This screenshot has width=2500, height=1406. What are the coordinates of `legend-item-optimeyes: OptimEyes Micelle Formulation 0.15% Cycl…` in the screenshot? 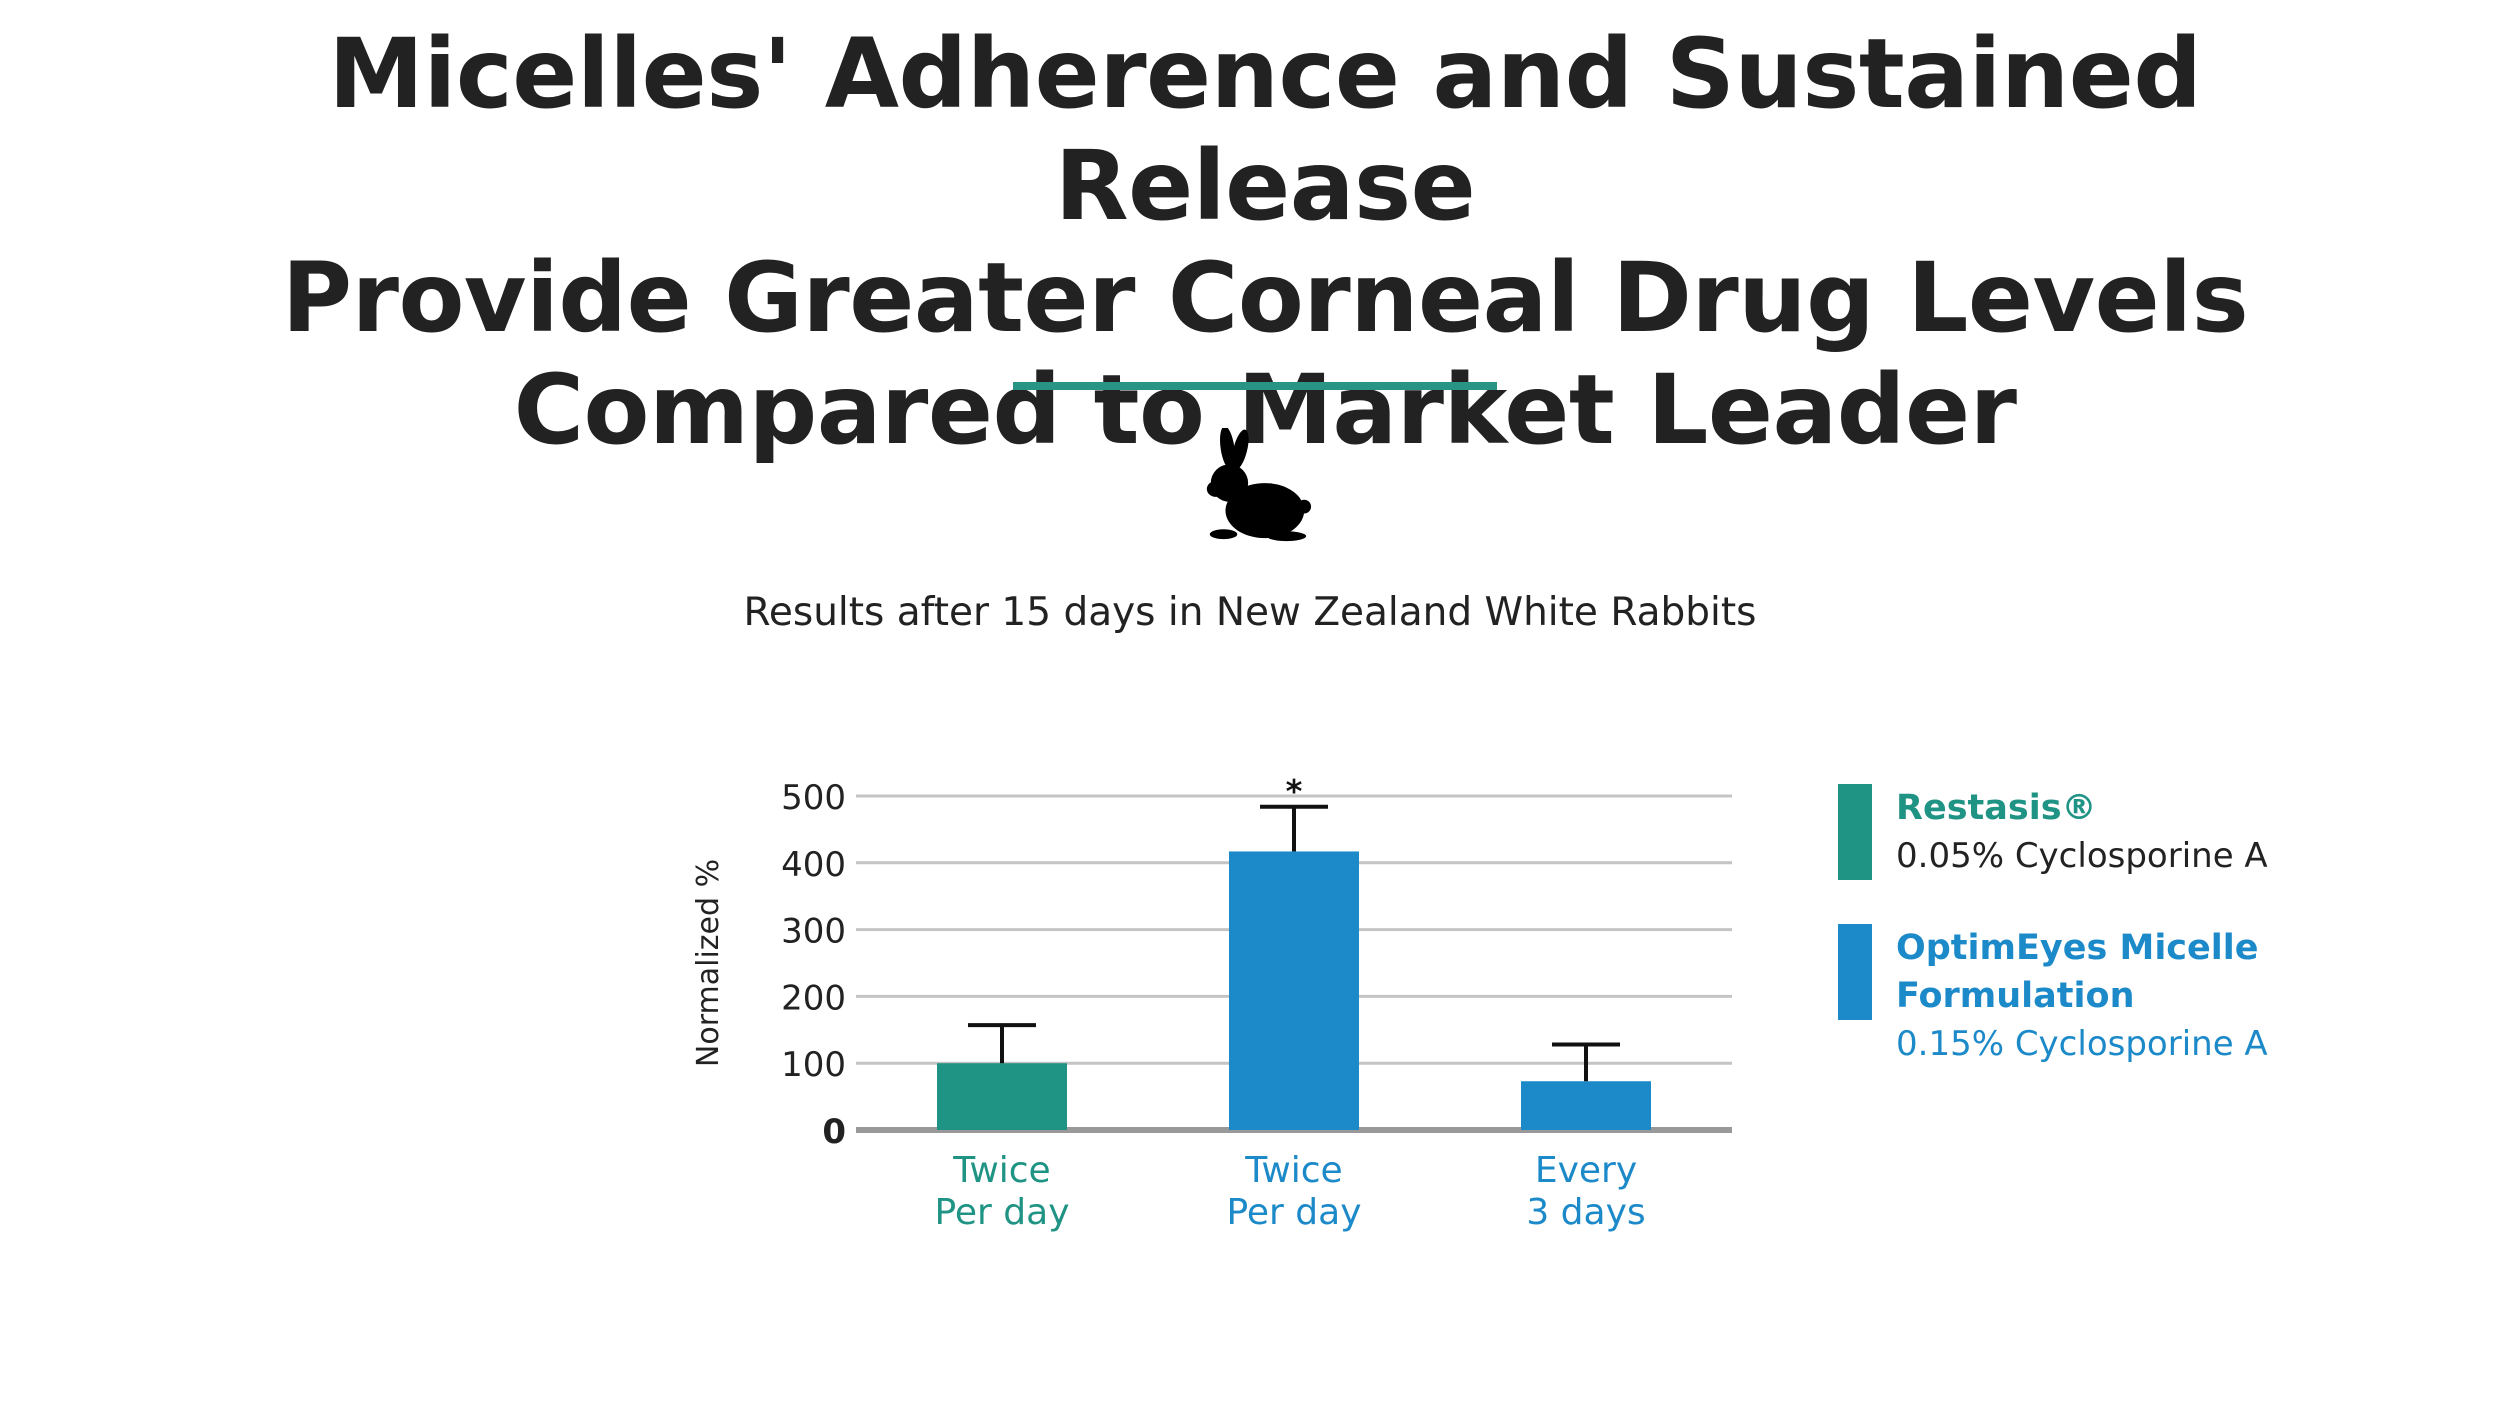 It's located at (2148, 999).